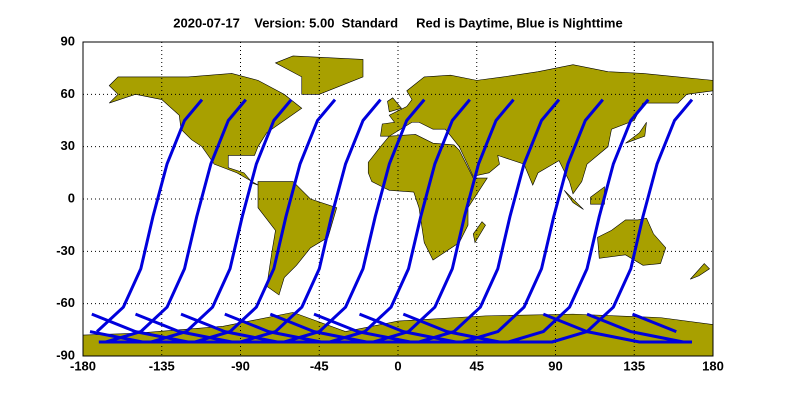 Image resolution: width=800 pixels, height=405 pixels. What do you see at coordinates (68, 145) in the screenshot?
I see `y-tick-label: 30` at bounding box center [68, 145].